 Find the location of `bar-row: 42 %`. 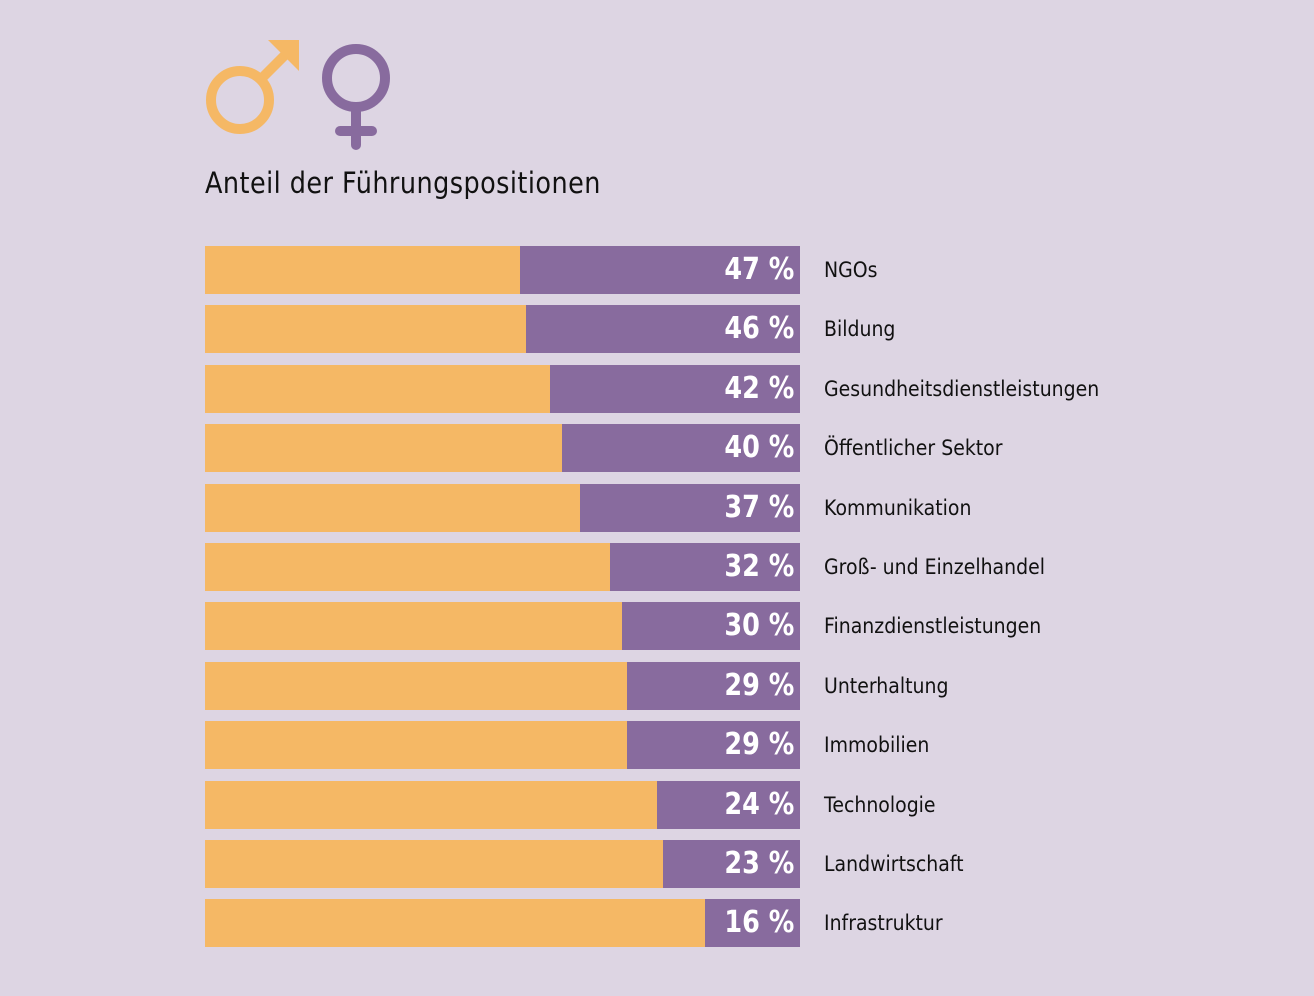

bar-row: 42 % is located at coordinates (502, 388).